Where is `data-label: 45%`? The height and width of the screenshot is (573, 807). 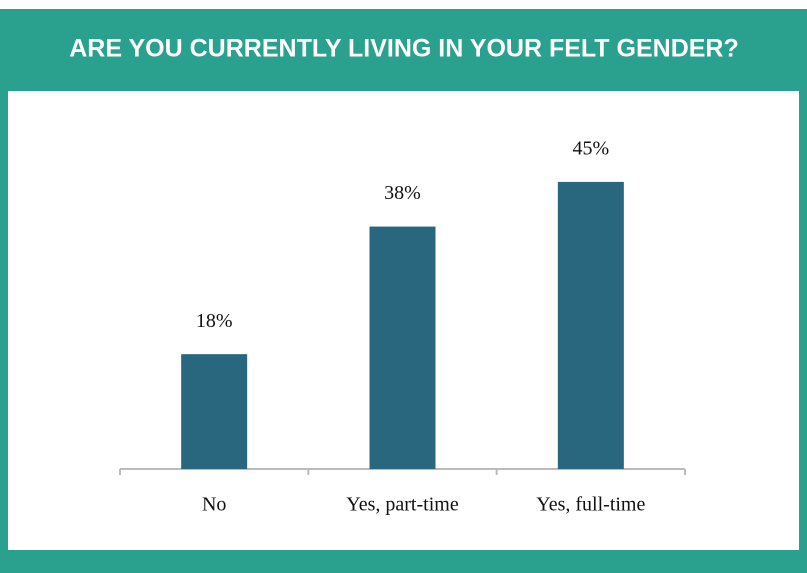
data-label: 45% is located at coordinates (590, 148).